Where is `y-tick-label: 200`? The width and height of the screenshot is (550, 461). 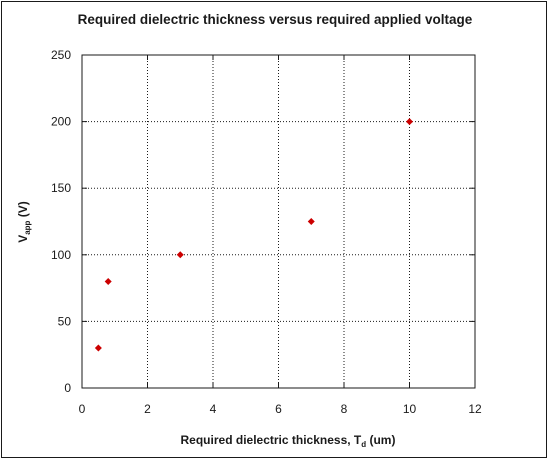
y-tick-label: 200 is located at coordinates (61, 122).